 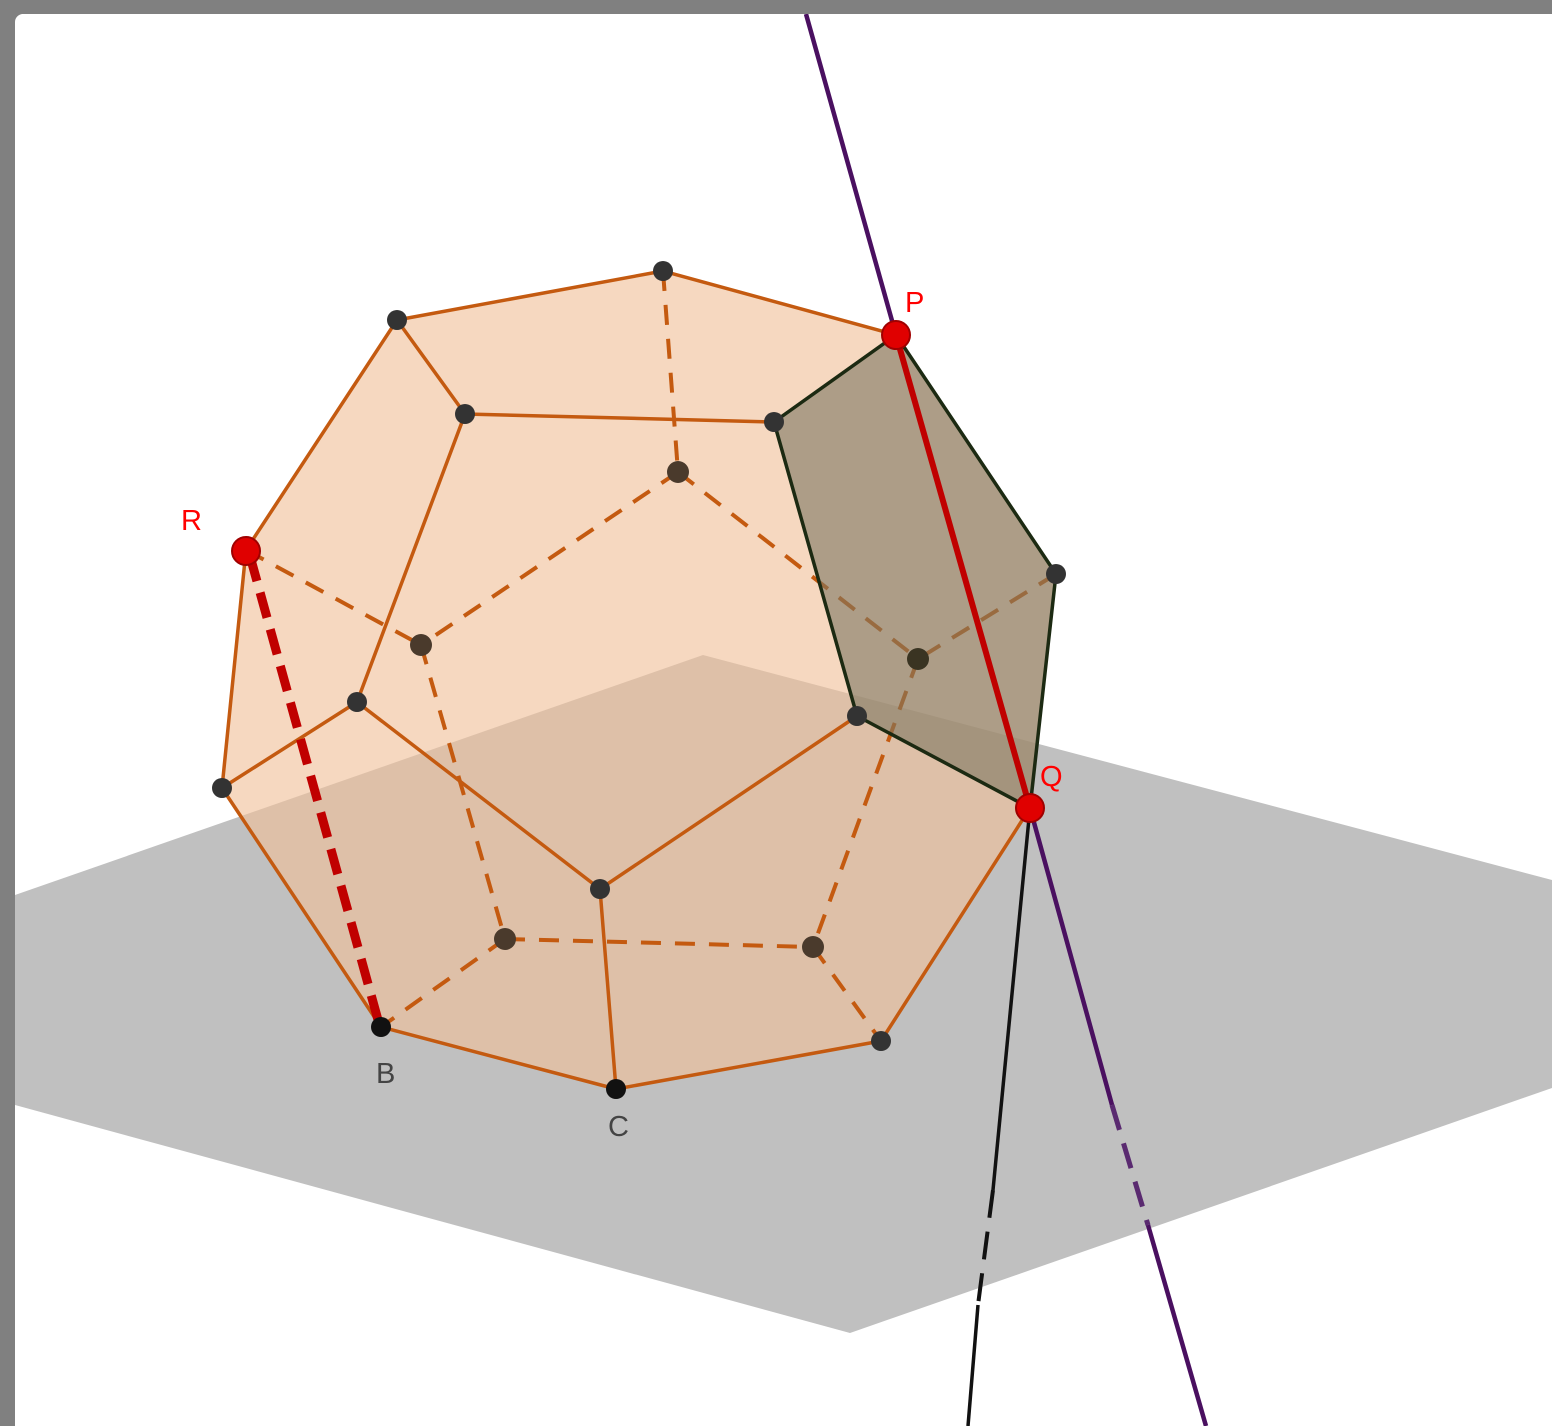 I want to click on label-b: B, so click(x=385, y=1074).